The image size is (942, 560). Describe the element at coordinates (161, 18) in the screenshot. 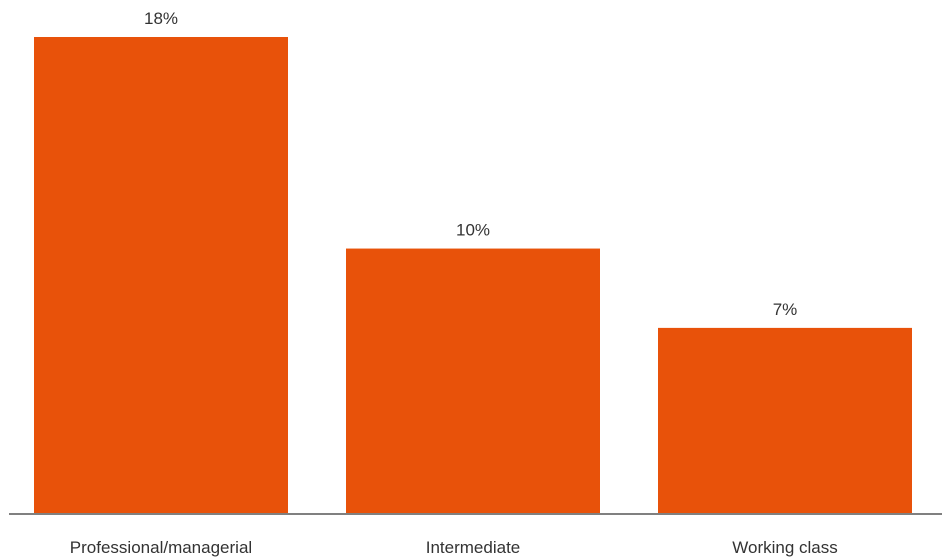

I see `bar-value-label: 18%` at that location.